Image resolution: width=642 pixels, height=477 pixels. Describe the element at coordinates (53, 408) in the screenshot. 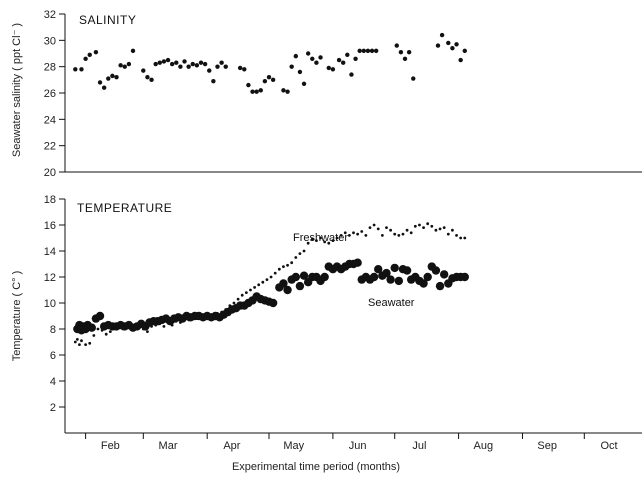

I see `temperature-y-tick-label: 2` at that location.